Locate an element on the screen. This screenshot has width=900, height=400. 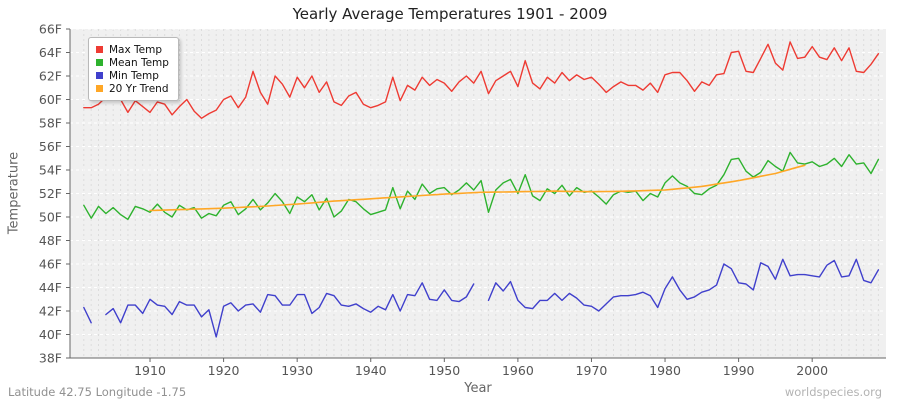
legend-label: Max Temp is located at coordinates (136, 49).